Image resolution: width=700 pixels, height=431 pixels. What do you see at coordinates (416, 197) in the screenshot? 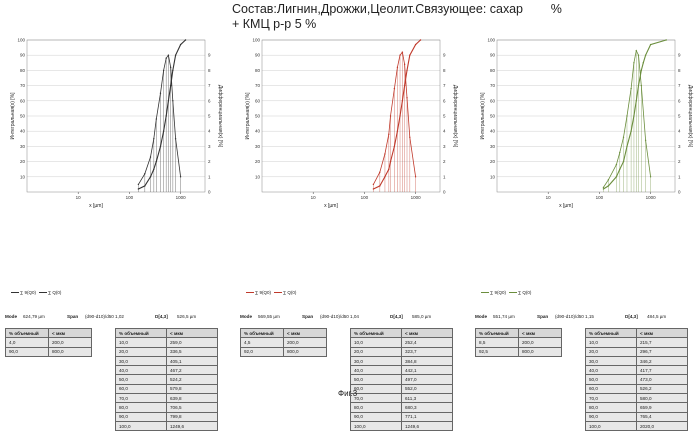
I see `x-tick-label: 1000` at bounding box center [416, 197].